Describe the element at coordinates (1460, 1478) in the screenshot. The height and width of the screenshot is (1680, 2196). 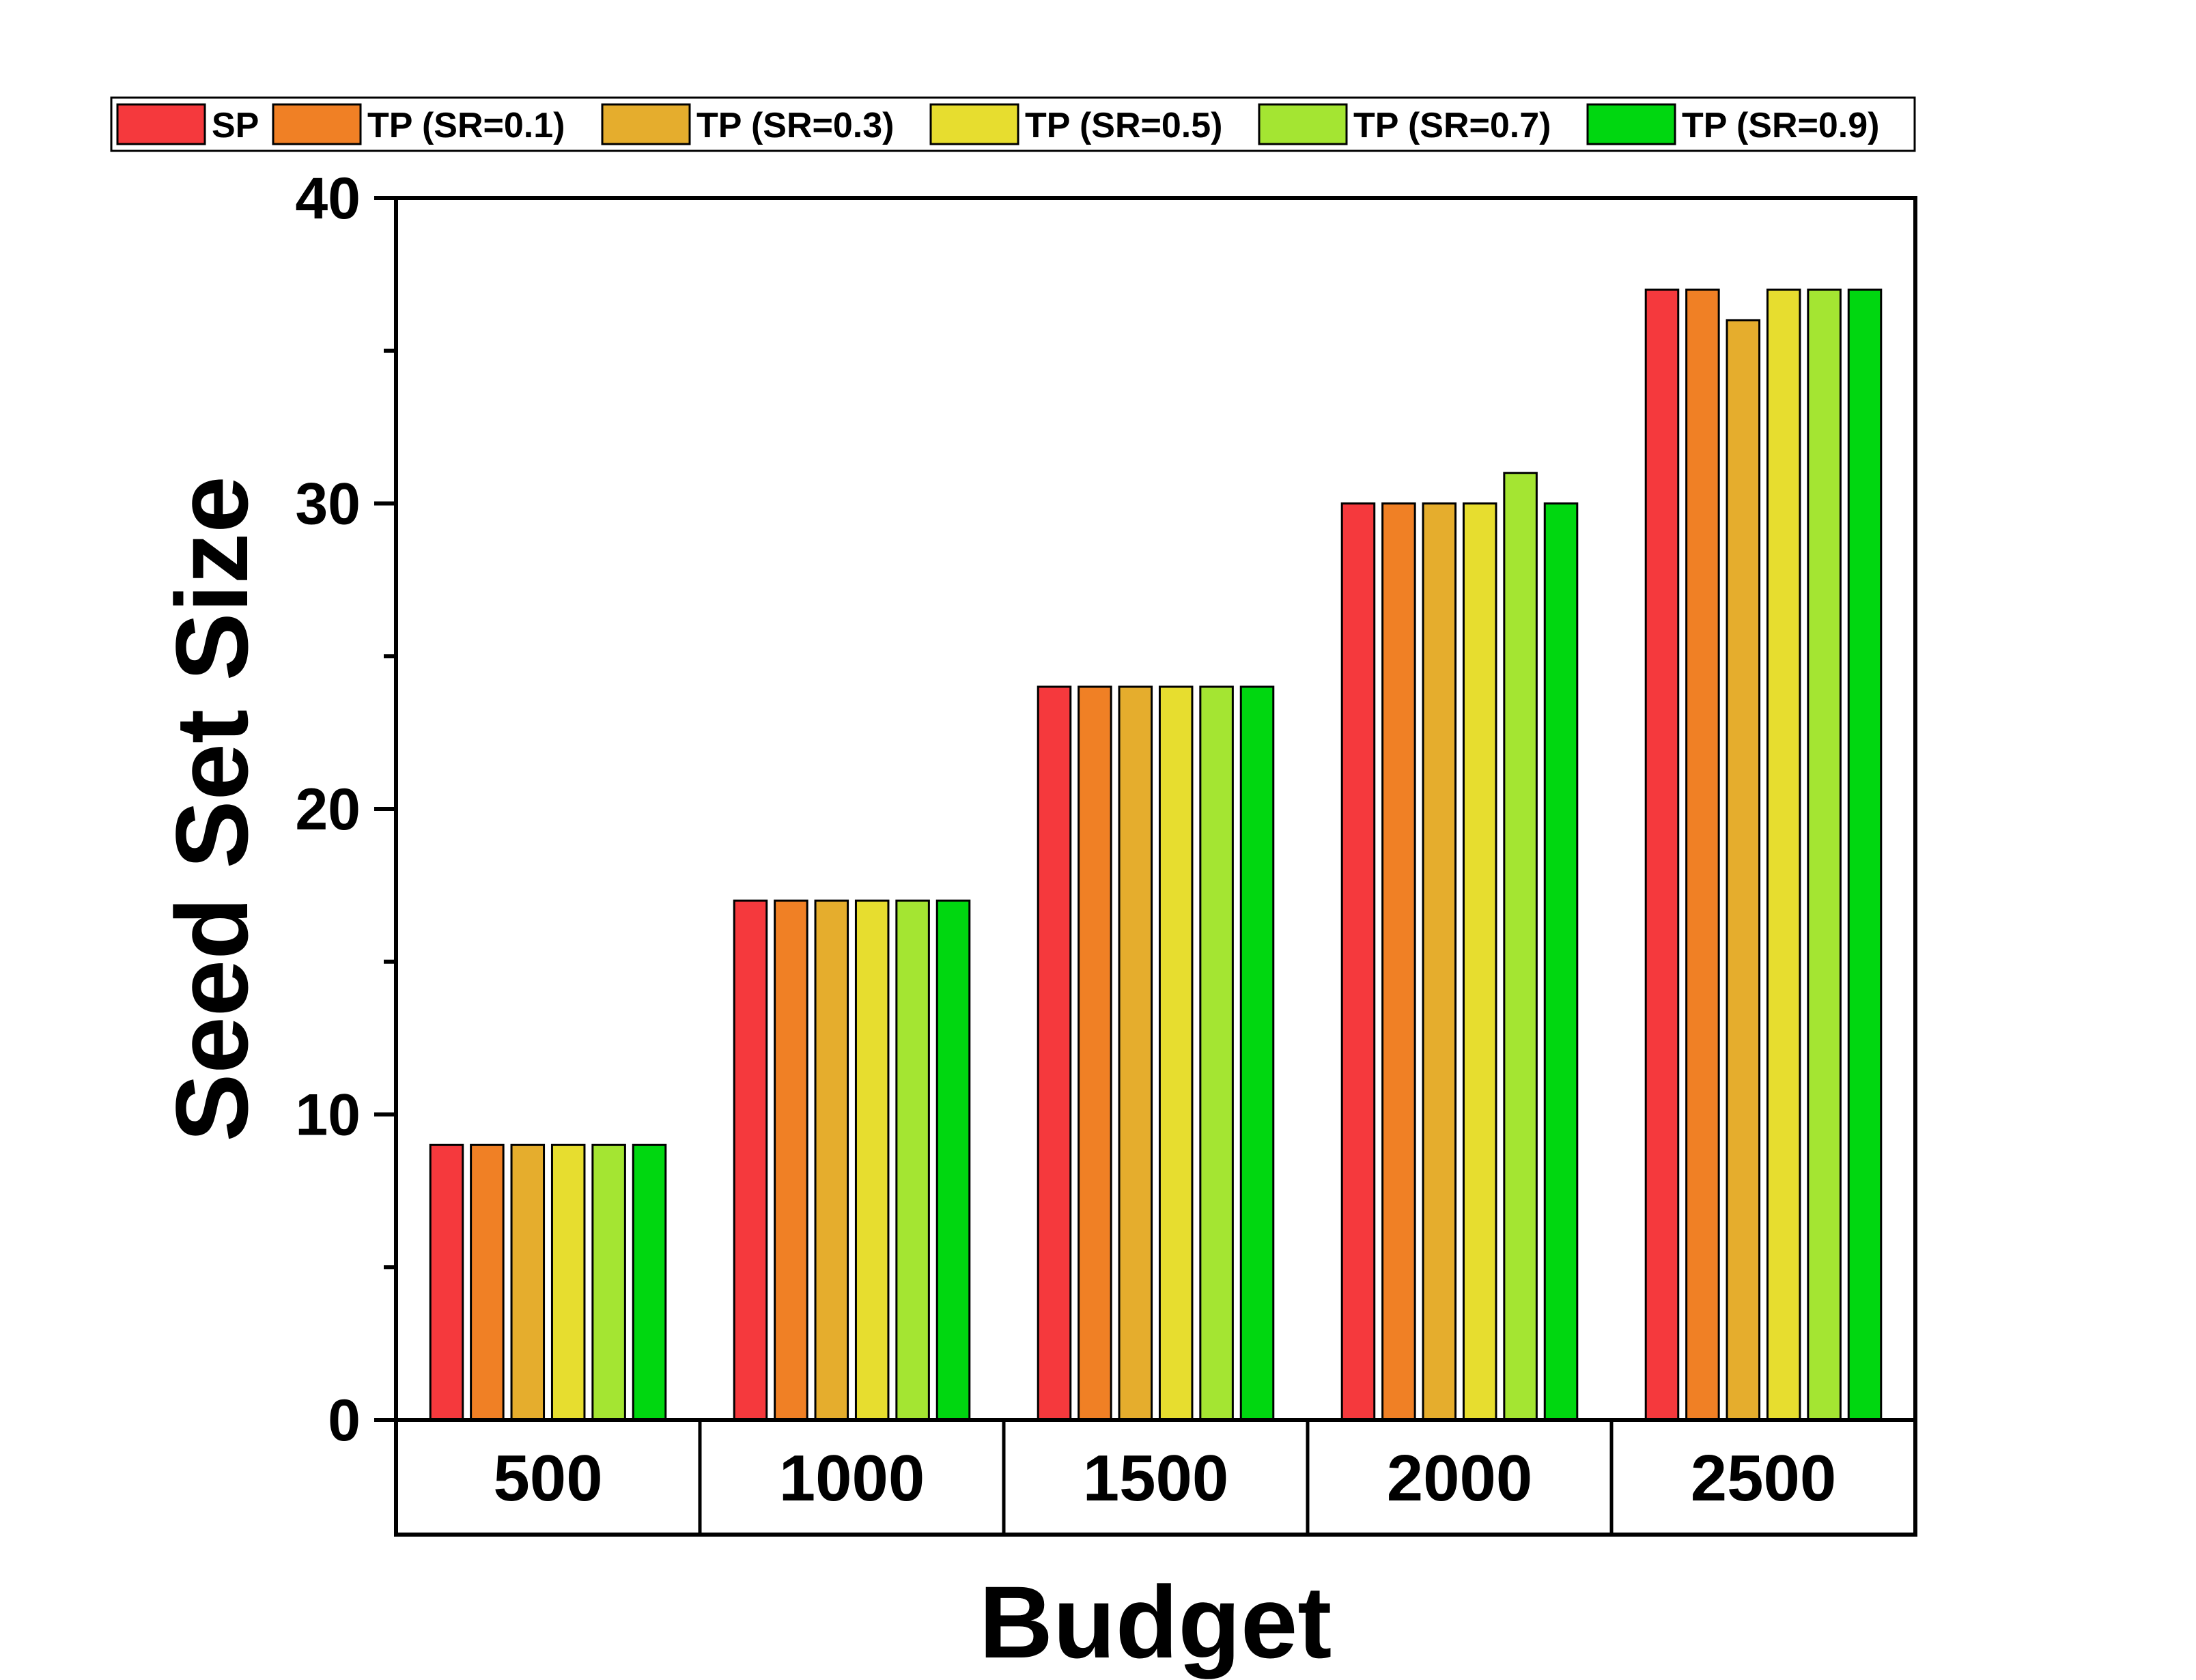
I see `x-category-label: 2000` at that location.